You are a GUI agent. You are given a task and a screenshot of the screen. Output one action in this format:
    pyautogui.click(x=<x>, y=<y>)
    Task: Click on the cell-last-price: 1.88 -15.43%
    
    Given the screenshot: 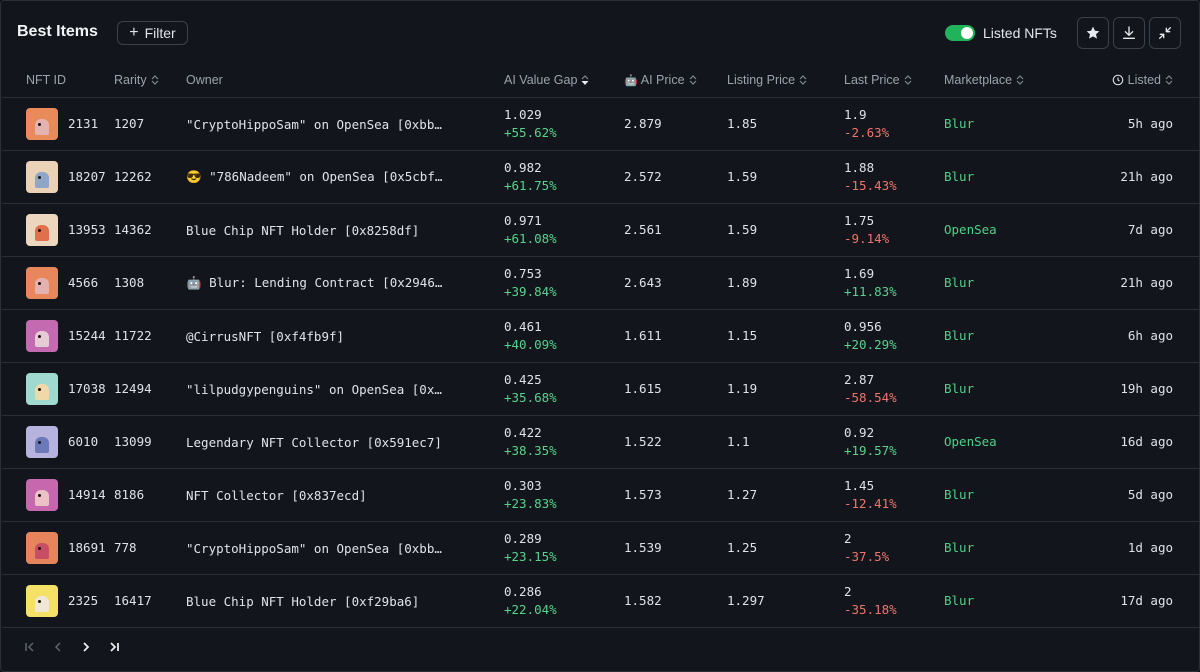 What is the action you would take?
    pyautogui.click(x=894, y=177)
    